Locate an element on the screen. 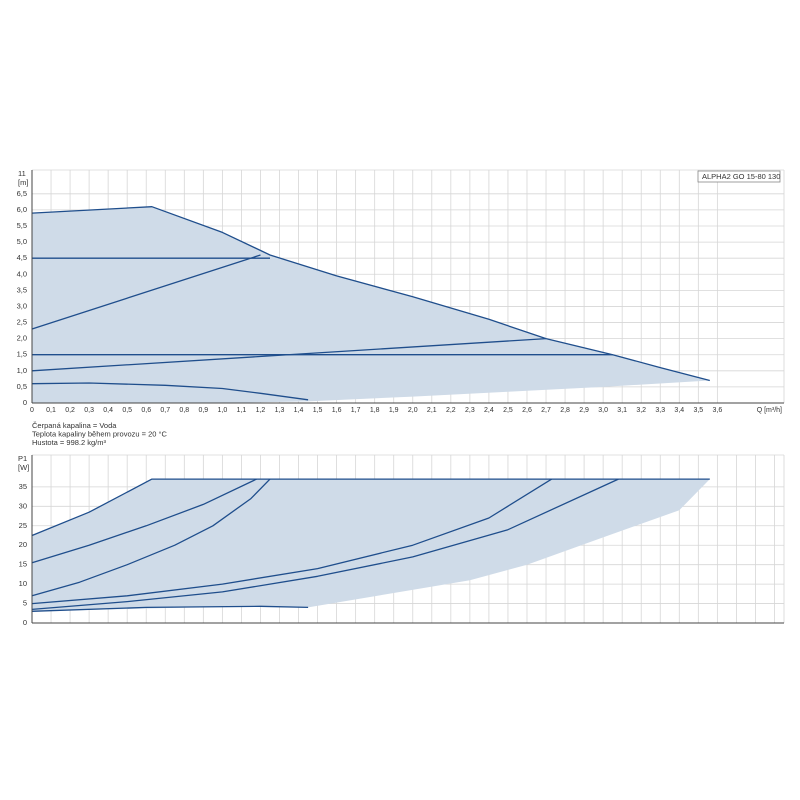 This screenshot has width=800, height=800. x-tick-label: 1,8 is located at coordinates (375, 410).